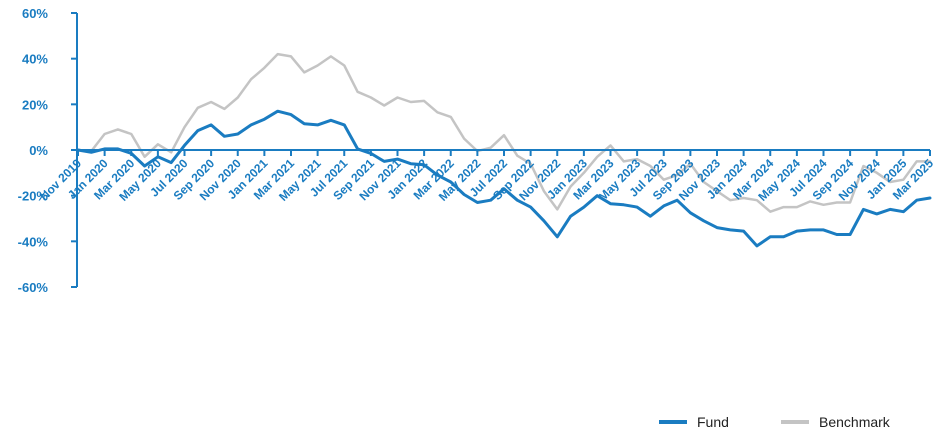 The image size is (940, 434). Describe the element at coordinates (33, 241) in the screenshot. I see `y-tick-label: -40%` at that location.